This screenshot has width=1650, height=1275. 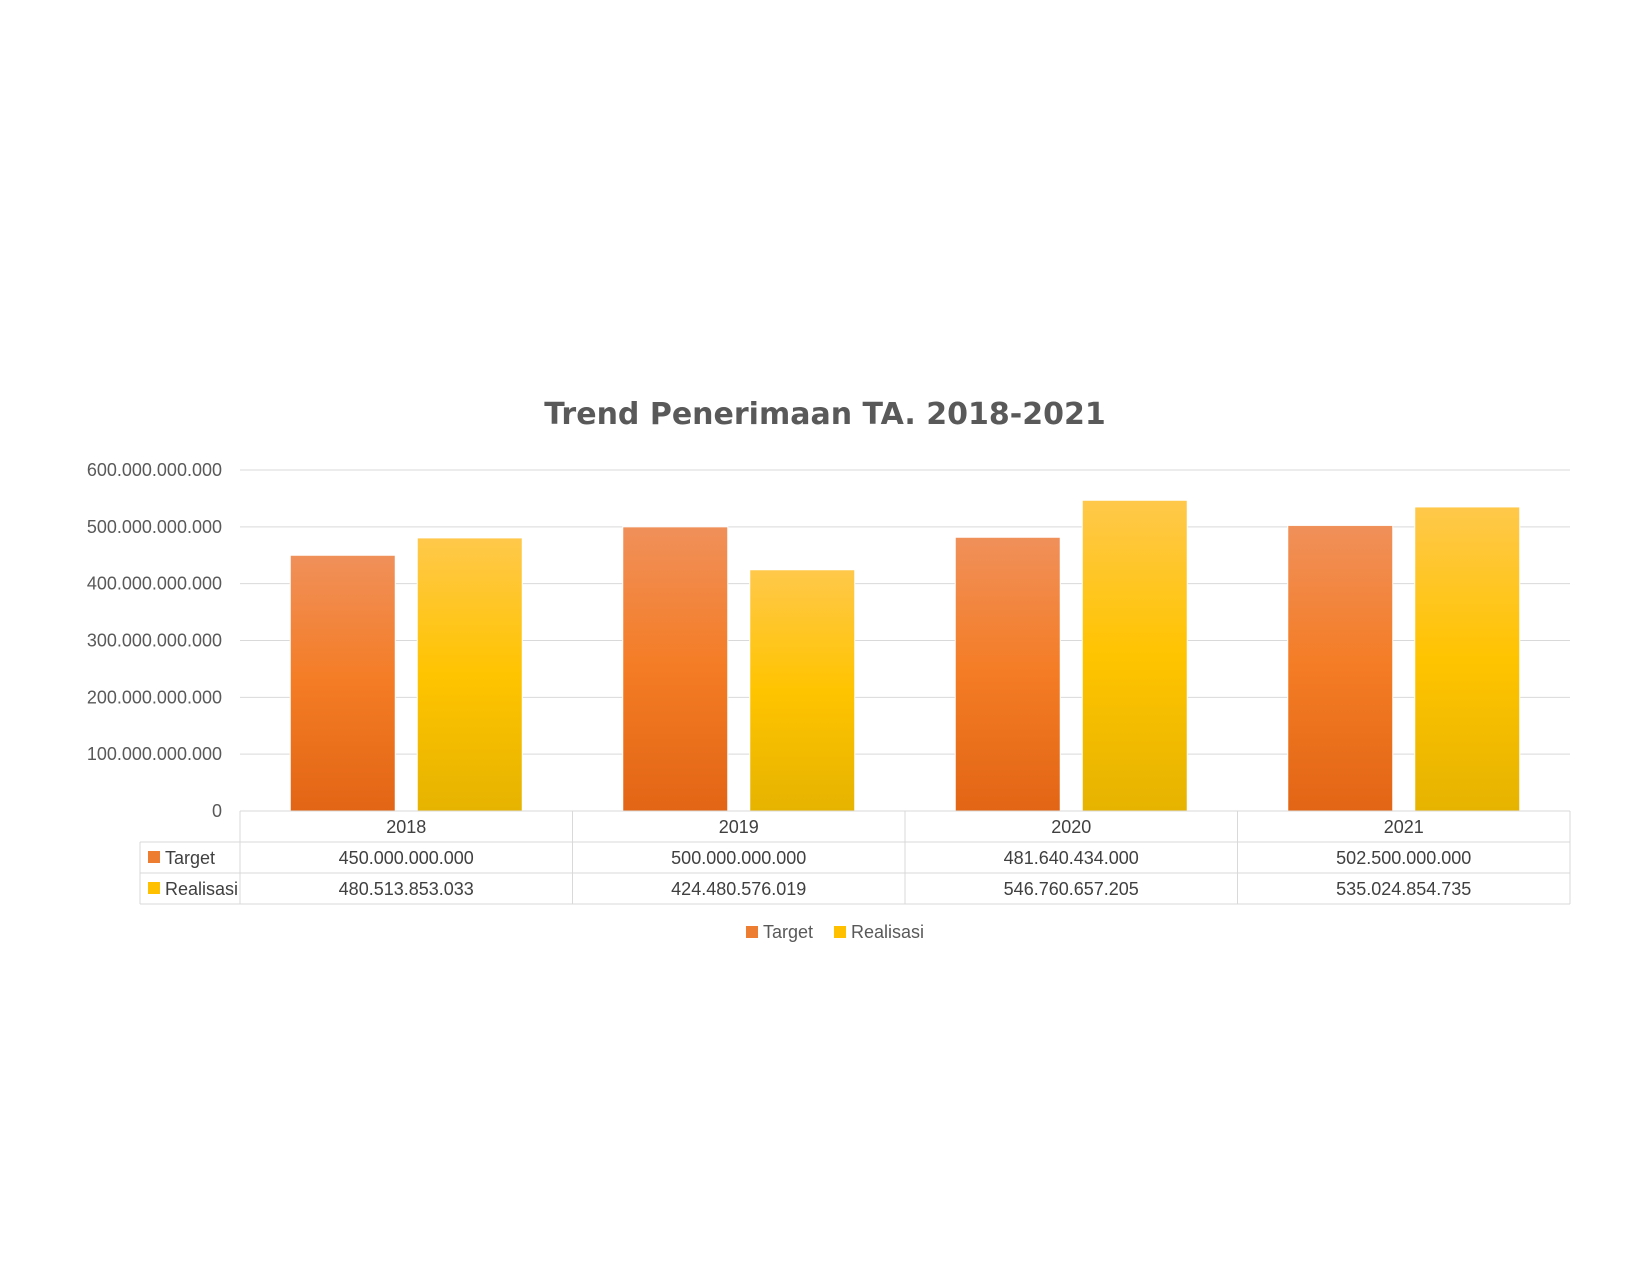 I want to click on x-tick-label: 2018, so click(x=406, y=827).